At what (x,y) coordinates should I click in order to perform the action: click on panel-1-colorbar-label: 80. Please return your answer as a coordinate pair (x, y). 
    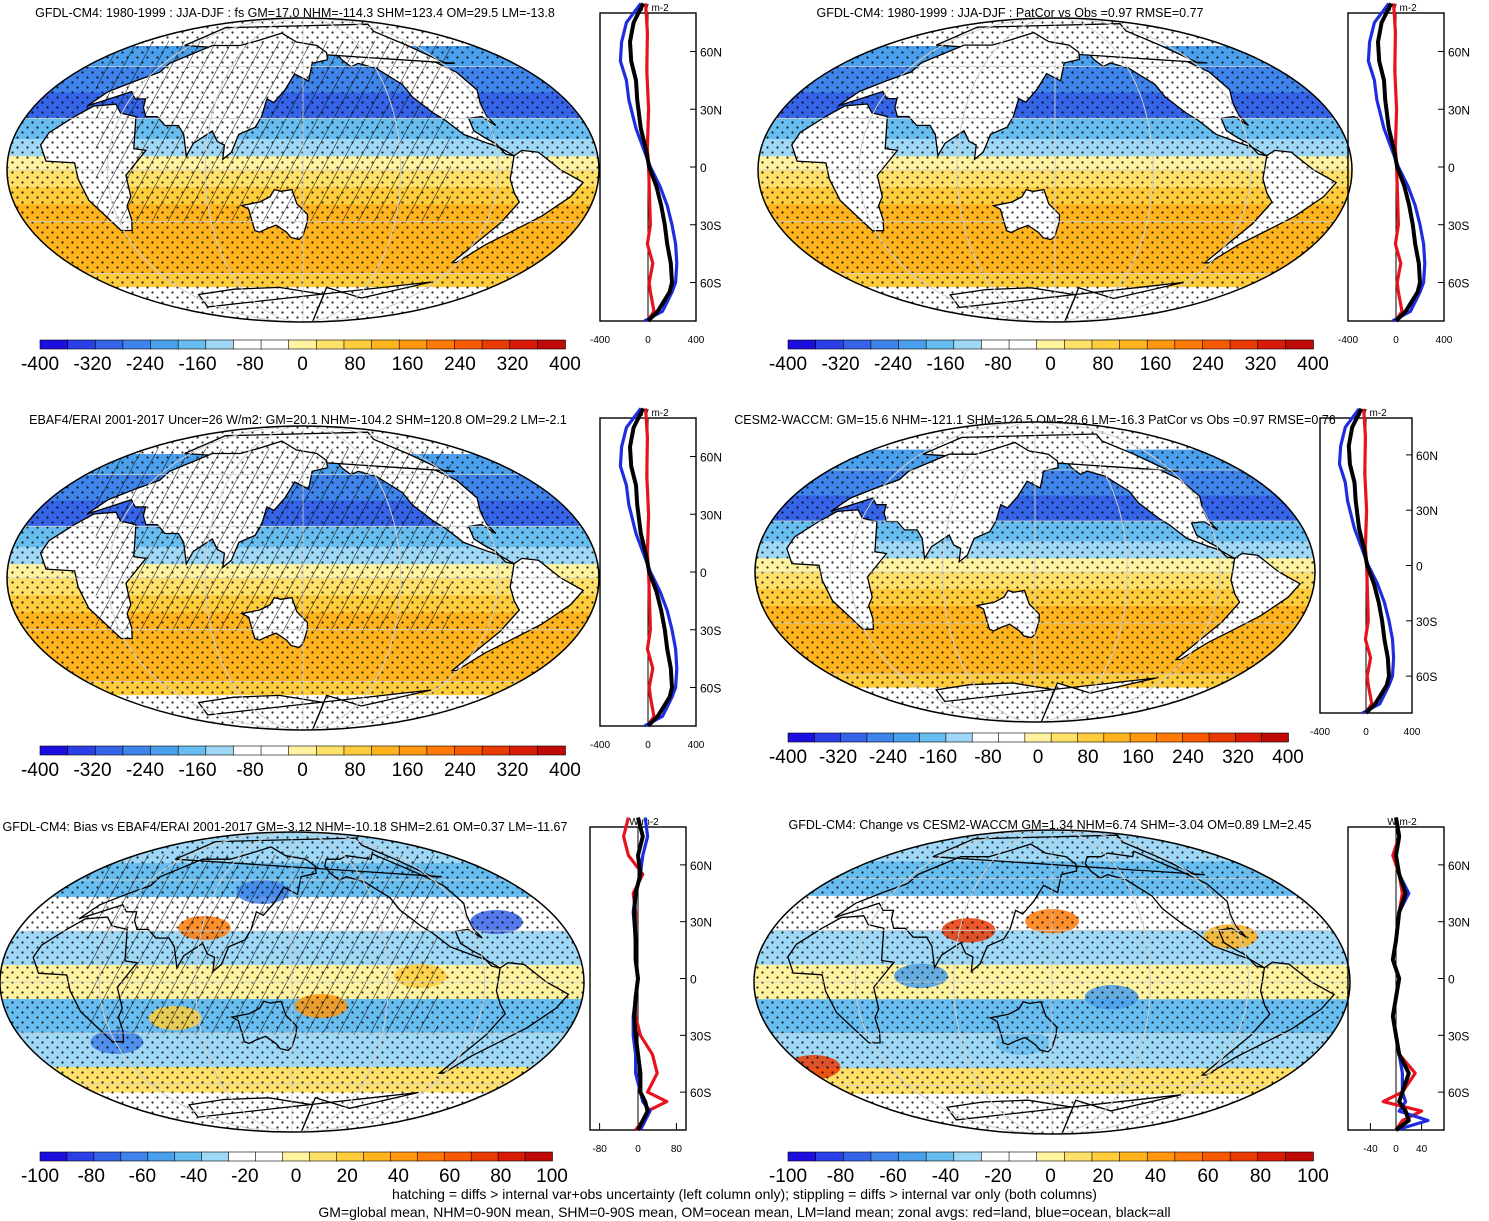
    Looking at the image, I should click on (354, 364).